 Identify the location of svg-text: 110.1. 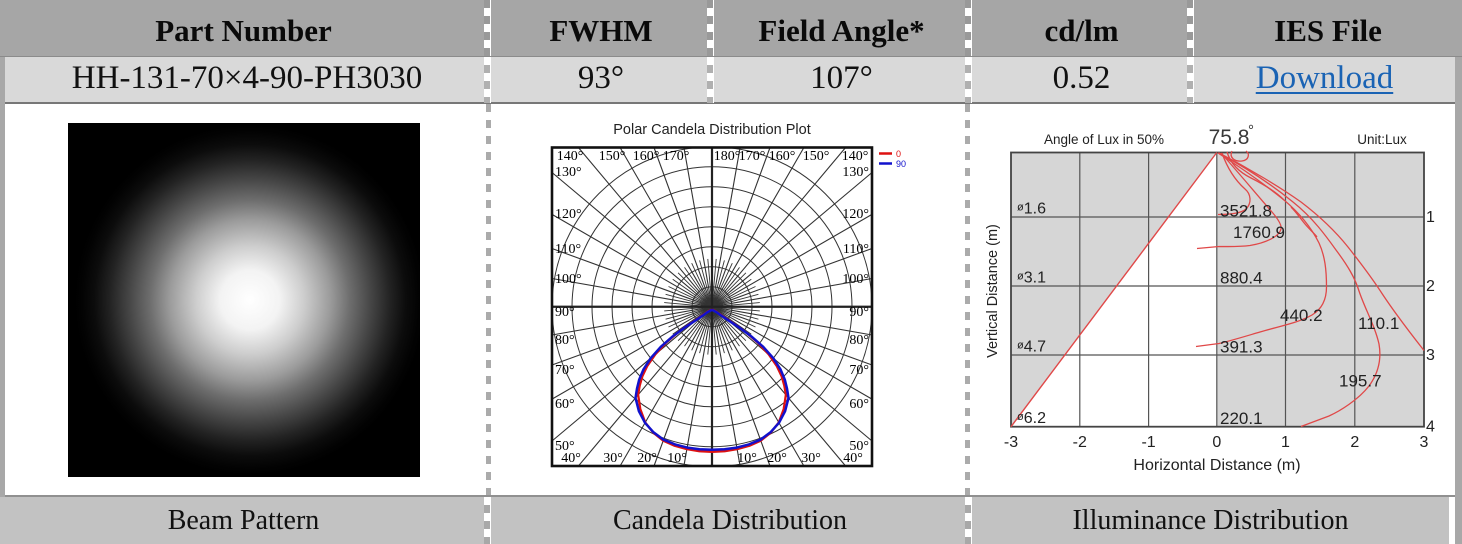
(1378, 323).